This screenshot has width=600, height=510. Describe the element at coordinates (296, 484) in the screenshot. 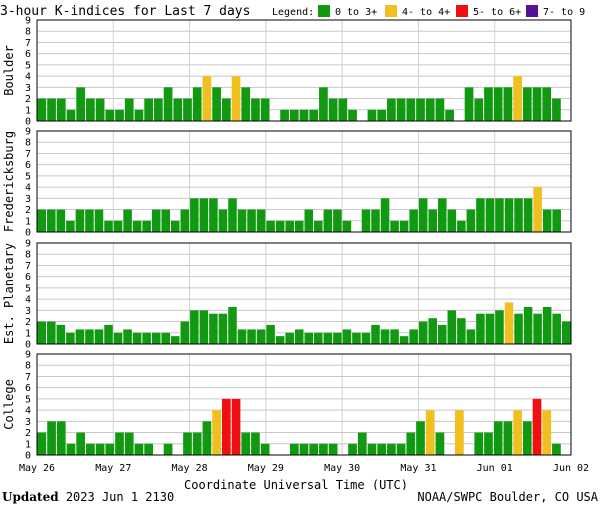

I see `x-axis-label: Coordinate Universal Time (UTC)` at that location.